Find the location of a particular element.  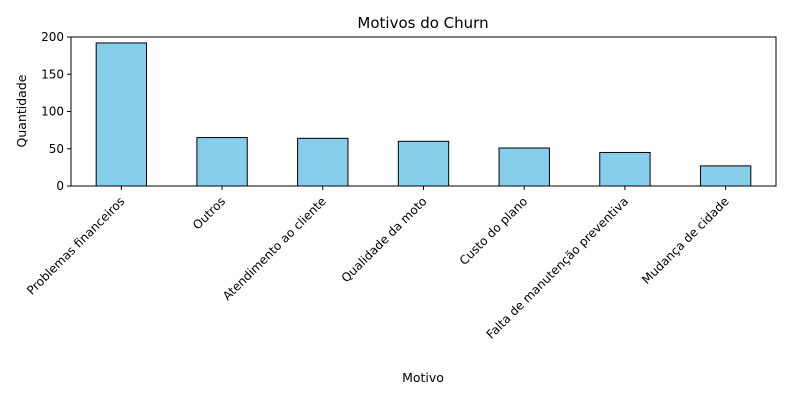

y-axis-label: Quantidade is located at coordinates (21, 110).